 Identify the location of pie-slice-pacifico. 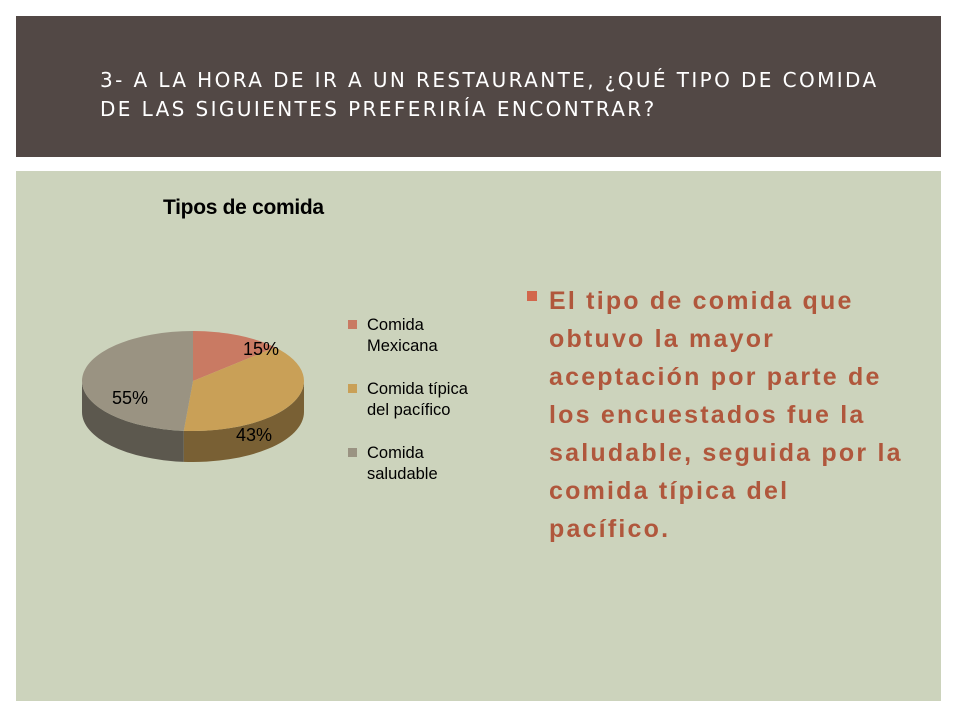
(243, 389).